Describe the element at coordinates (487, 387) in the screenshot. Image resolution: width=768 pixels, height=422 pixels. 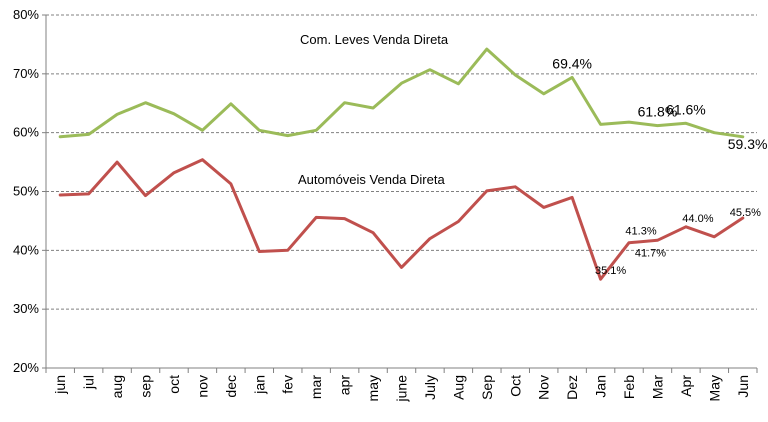
I see `x-tick-label: Sep` at that location.